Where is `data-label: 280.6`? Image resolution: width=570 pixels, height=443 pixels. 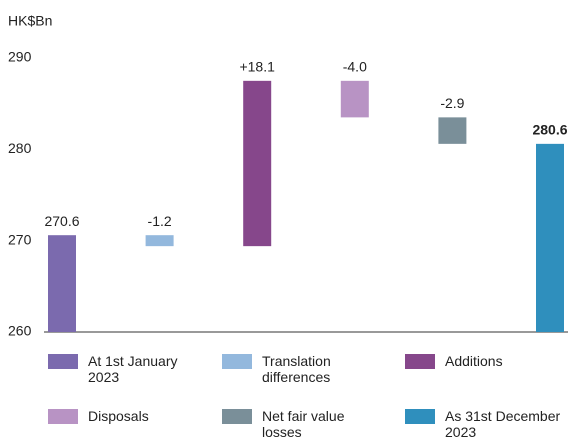 data-label: 280.6 is located at coordinates (549, 130).